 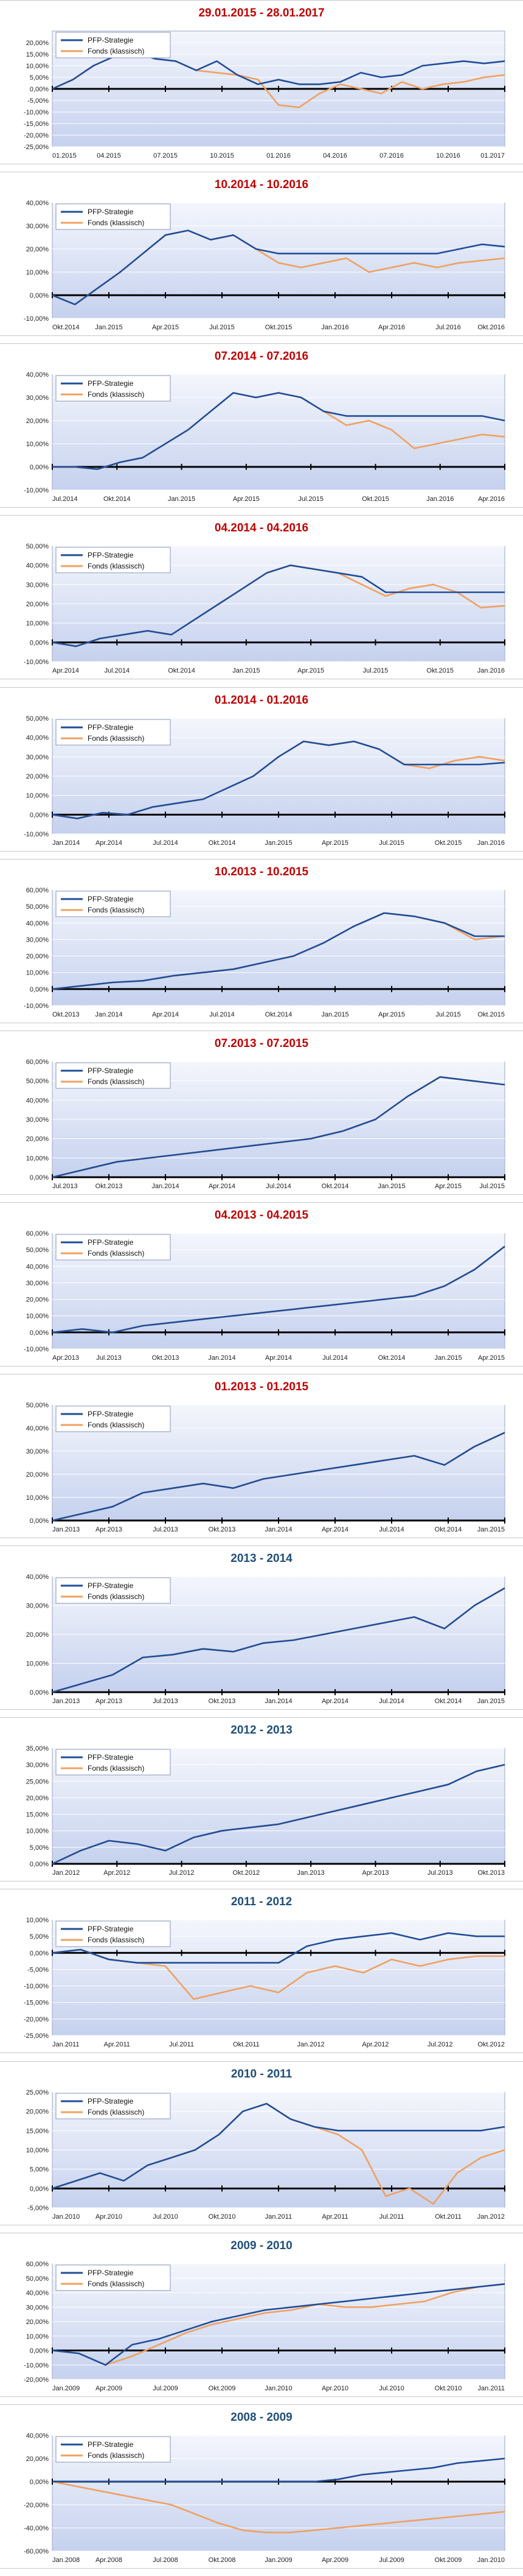 What do you see at coordinates (223, 2388) in the screenshot?
I see `x-tick-label: Okt.2009` at bounding box center [223, 2388].